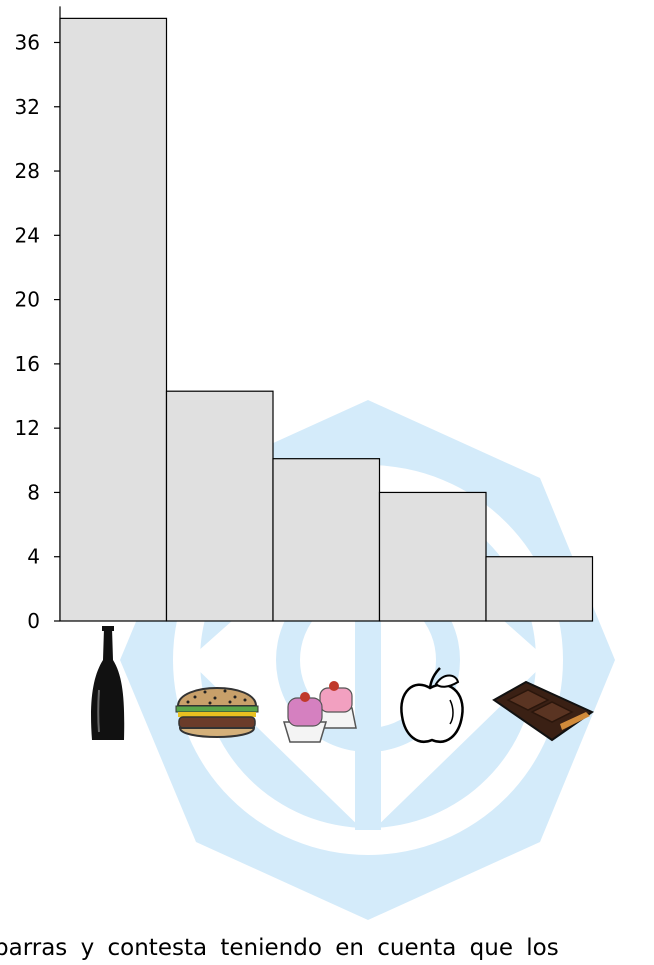  What do you see at coordinates (108, 683) in the screenshot?
I see `soda-bottle-icon` at bounding box center [108, 683].